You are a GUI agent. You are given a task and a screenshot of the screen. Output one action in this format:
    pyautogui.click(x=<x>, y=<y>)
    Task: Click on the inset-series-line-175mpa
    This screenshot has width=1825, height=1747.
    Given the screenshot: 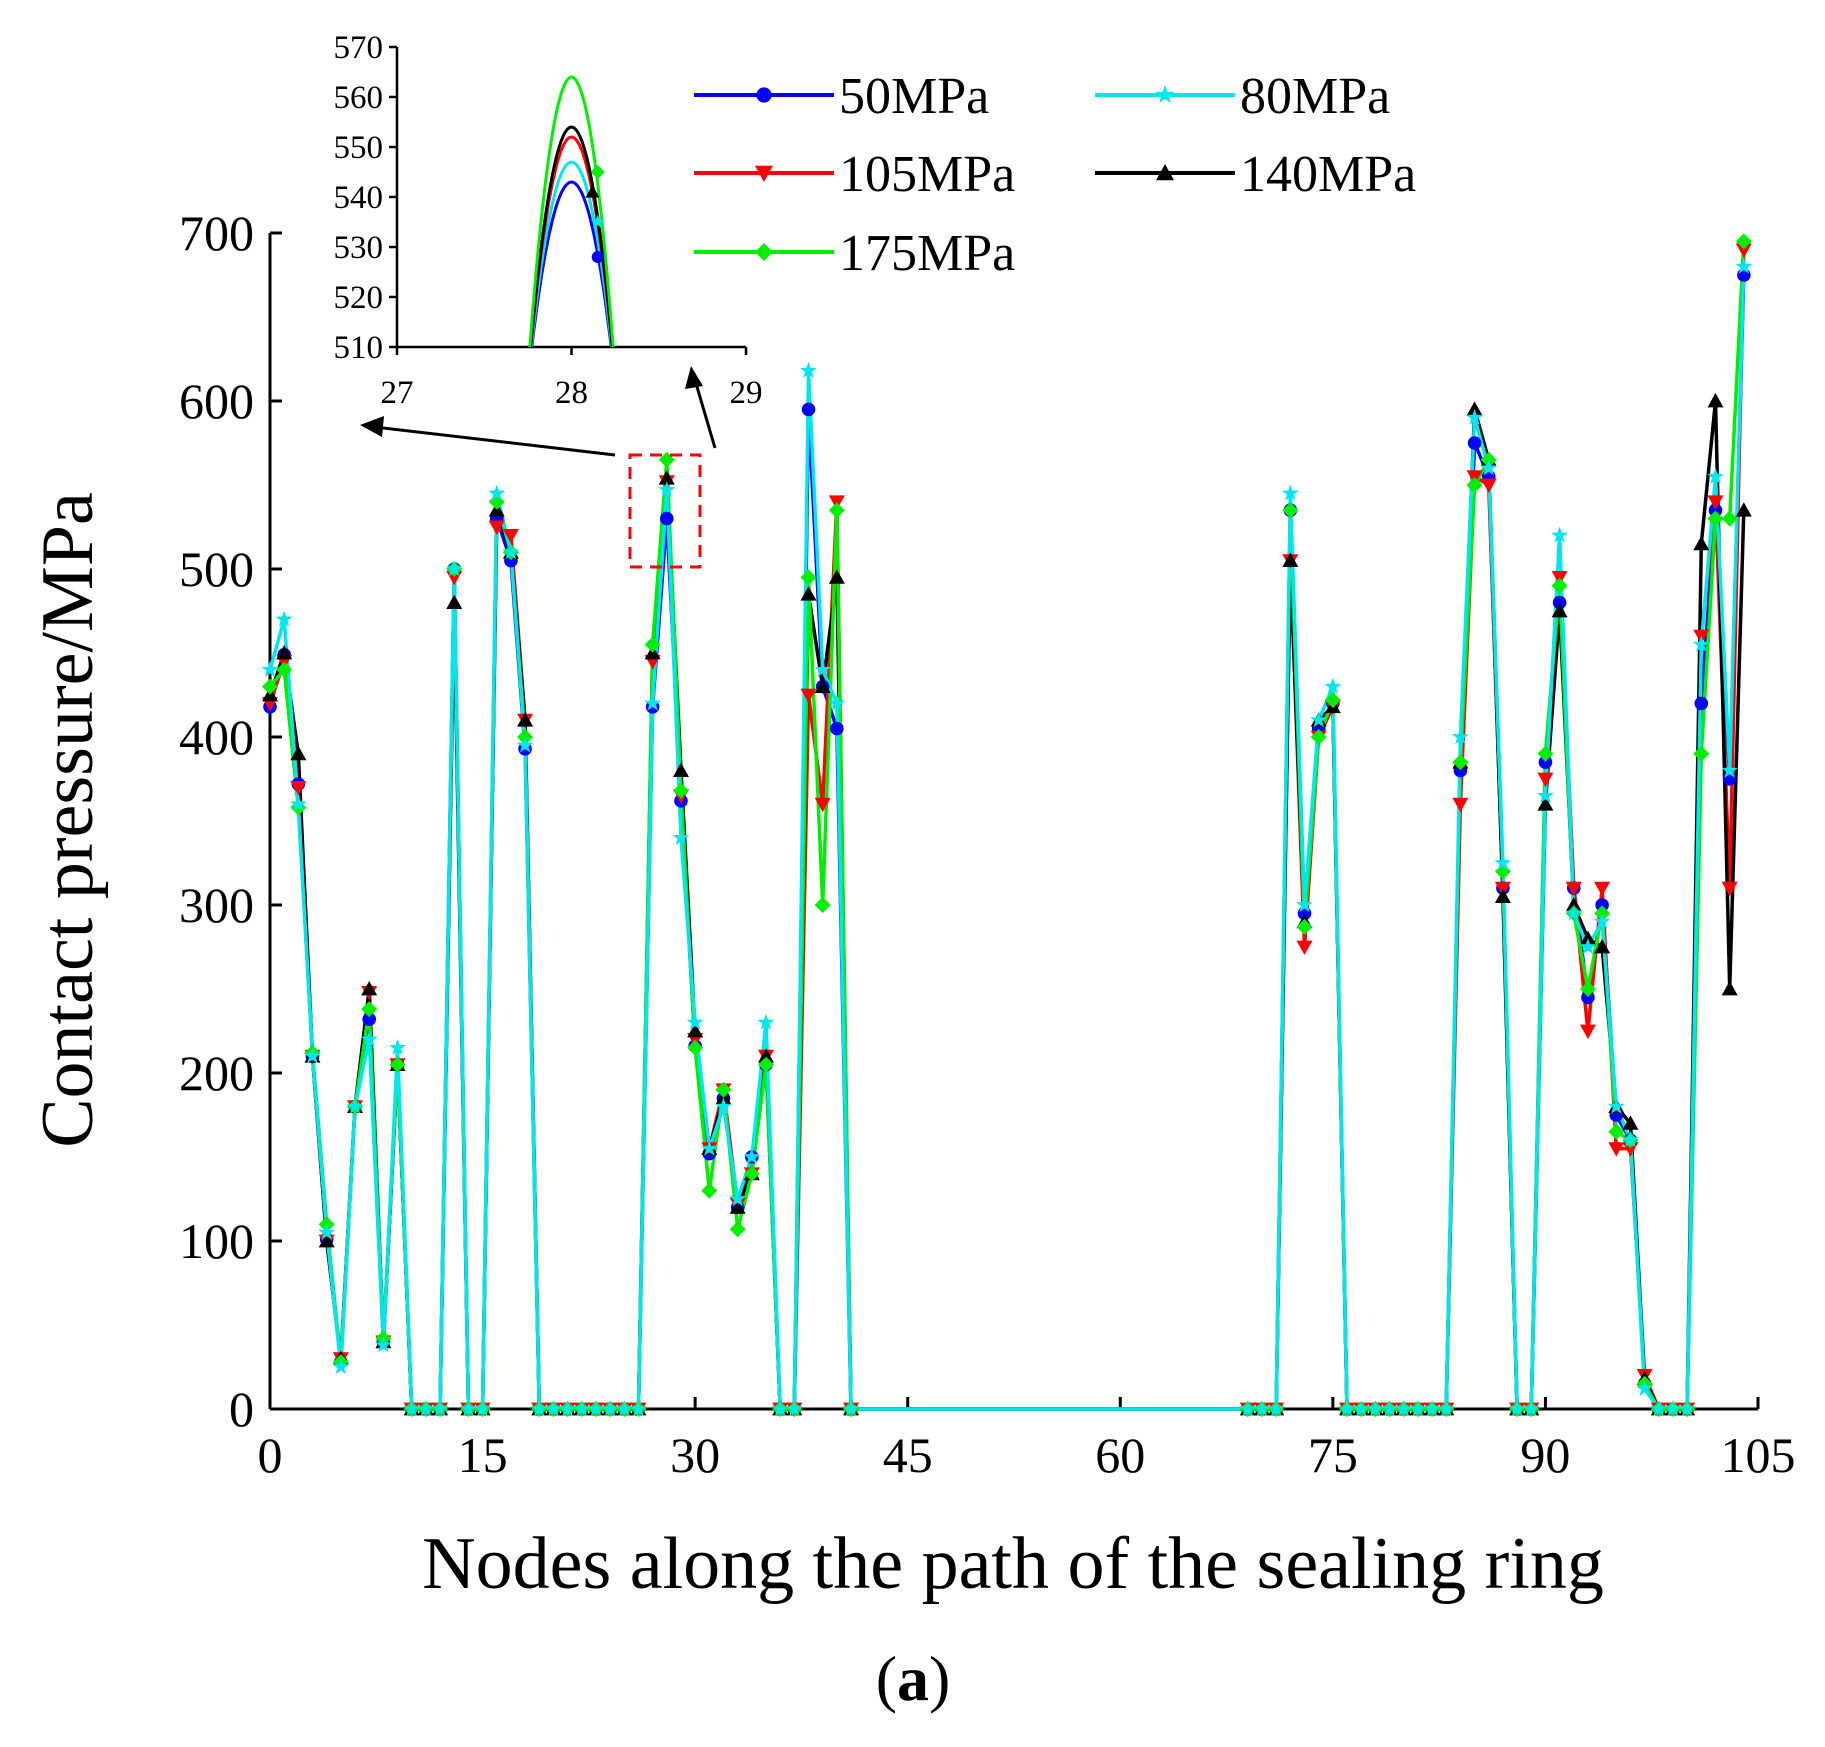 What is the action you would take?
    pyautogui.click(x=571, y=211)
    